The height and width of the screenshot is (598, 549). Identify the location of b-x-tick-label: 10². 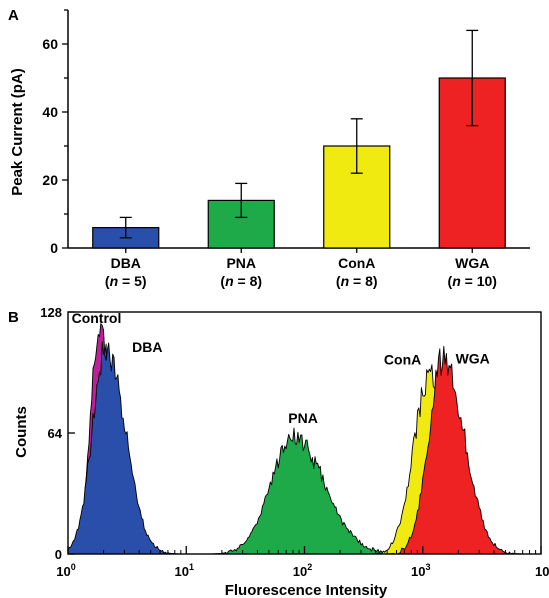
(302, 570).